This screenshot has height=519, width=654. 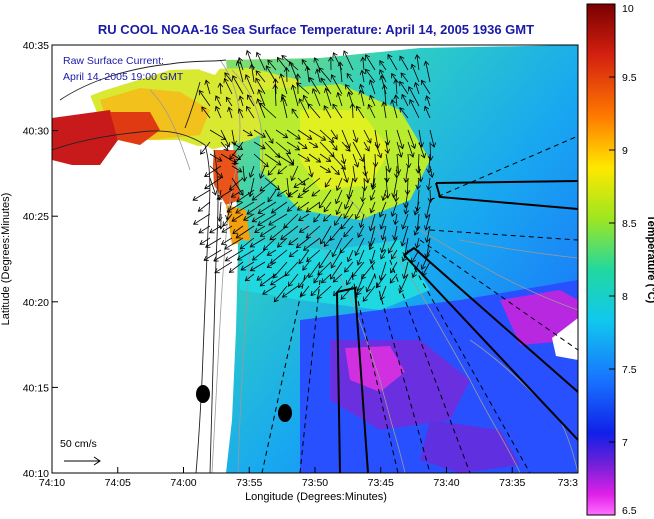 I want to click on colorbar-gradient, so click(x=601, y=259).